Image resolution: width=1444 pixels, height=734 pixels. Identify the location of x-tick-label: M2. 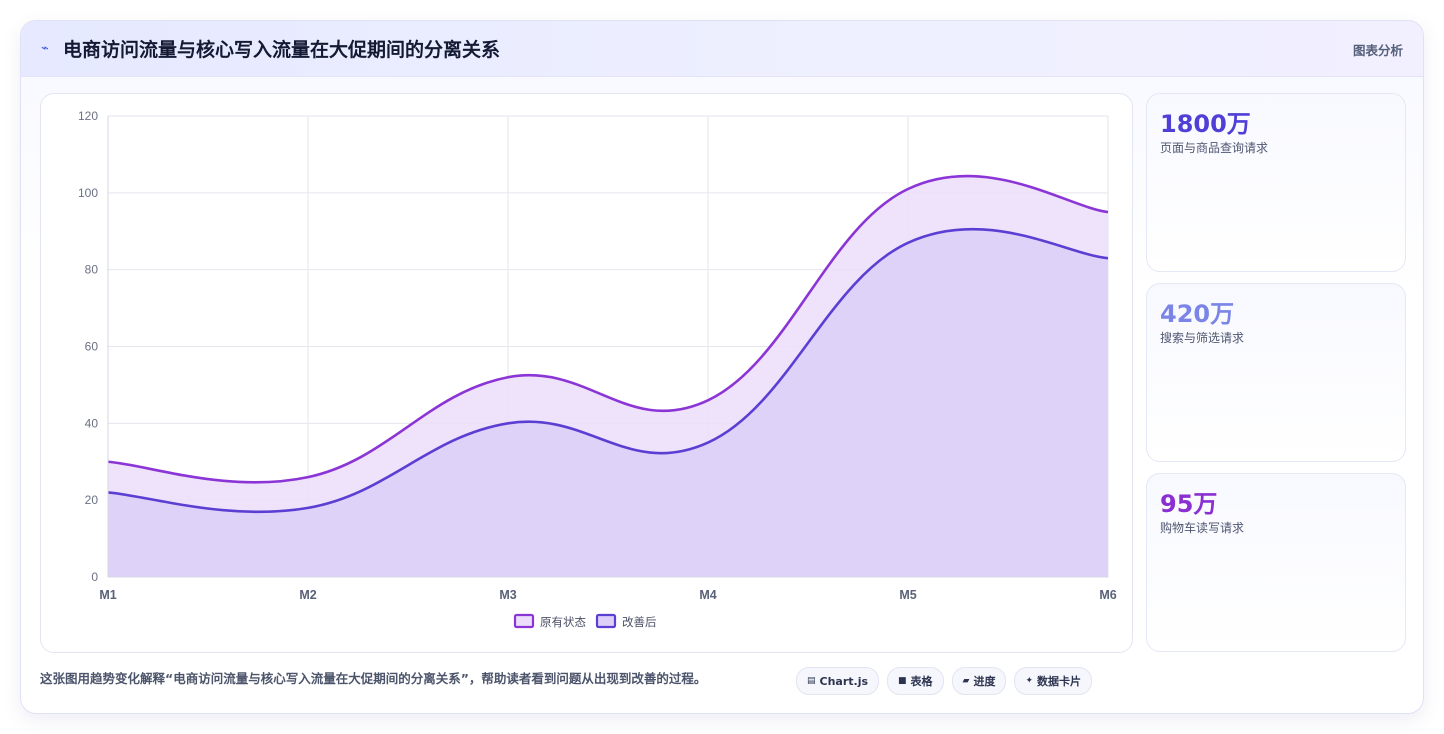
(307, 595).